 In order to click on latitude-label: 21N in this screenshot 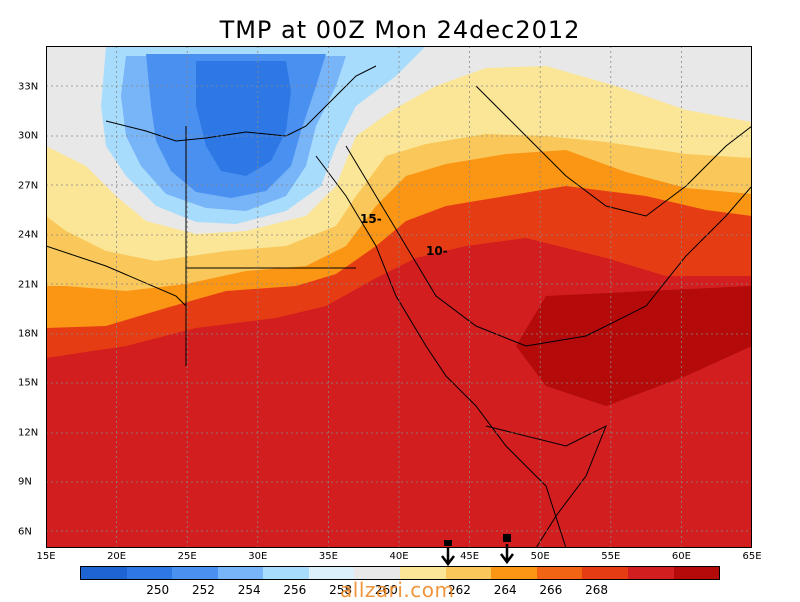, I will do `click(28, 285)`.